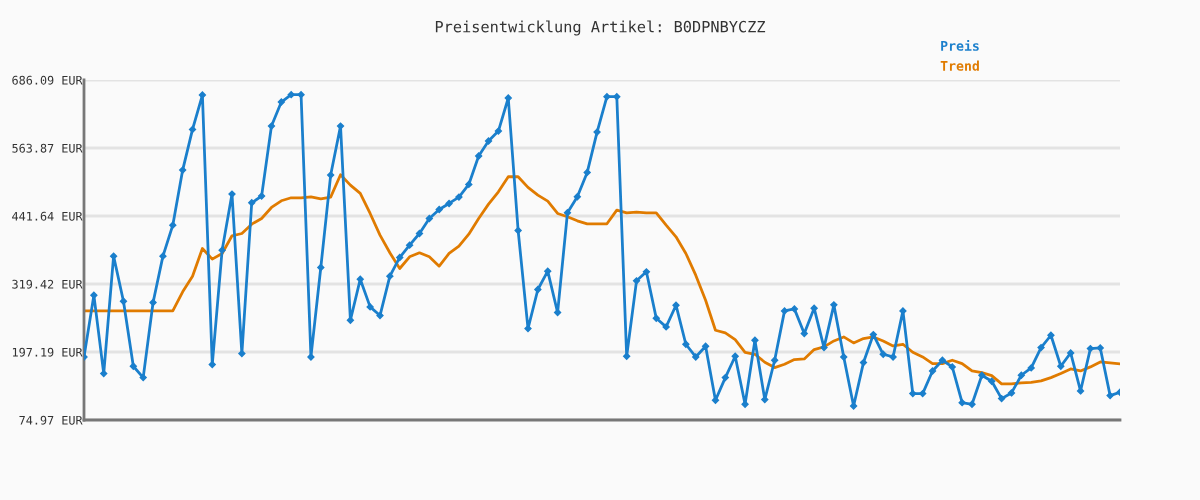  Describe the element at coordinates (959, 65) in the screenshot. I see `text: Trend` at that location.